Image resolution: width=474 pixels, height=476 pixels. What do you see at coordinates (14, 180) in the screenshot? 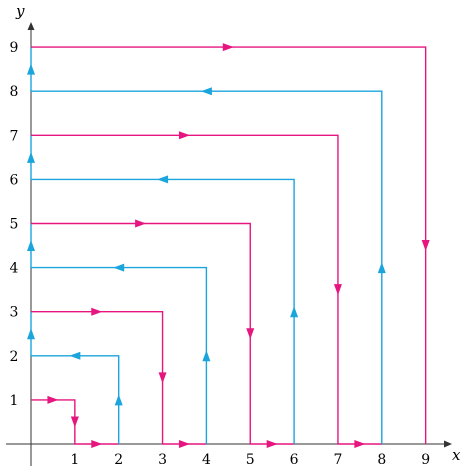
I see `y-tick-label: 6` at bounding box center [14, 180].